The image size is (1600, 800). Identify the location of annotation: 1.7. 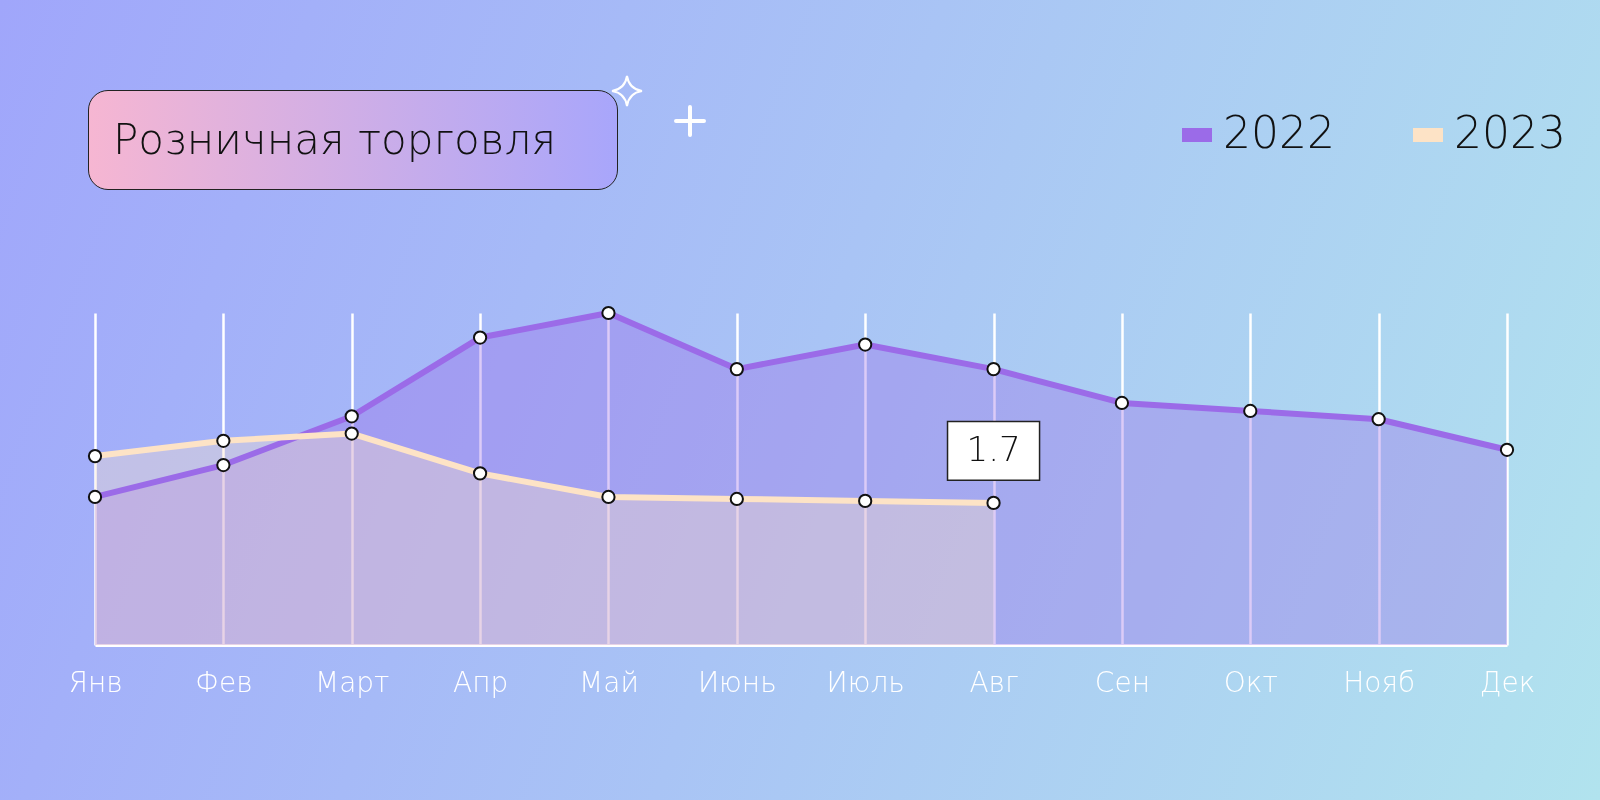
(993, 448).